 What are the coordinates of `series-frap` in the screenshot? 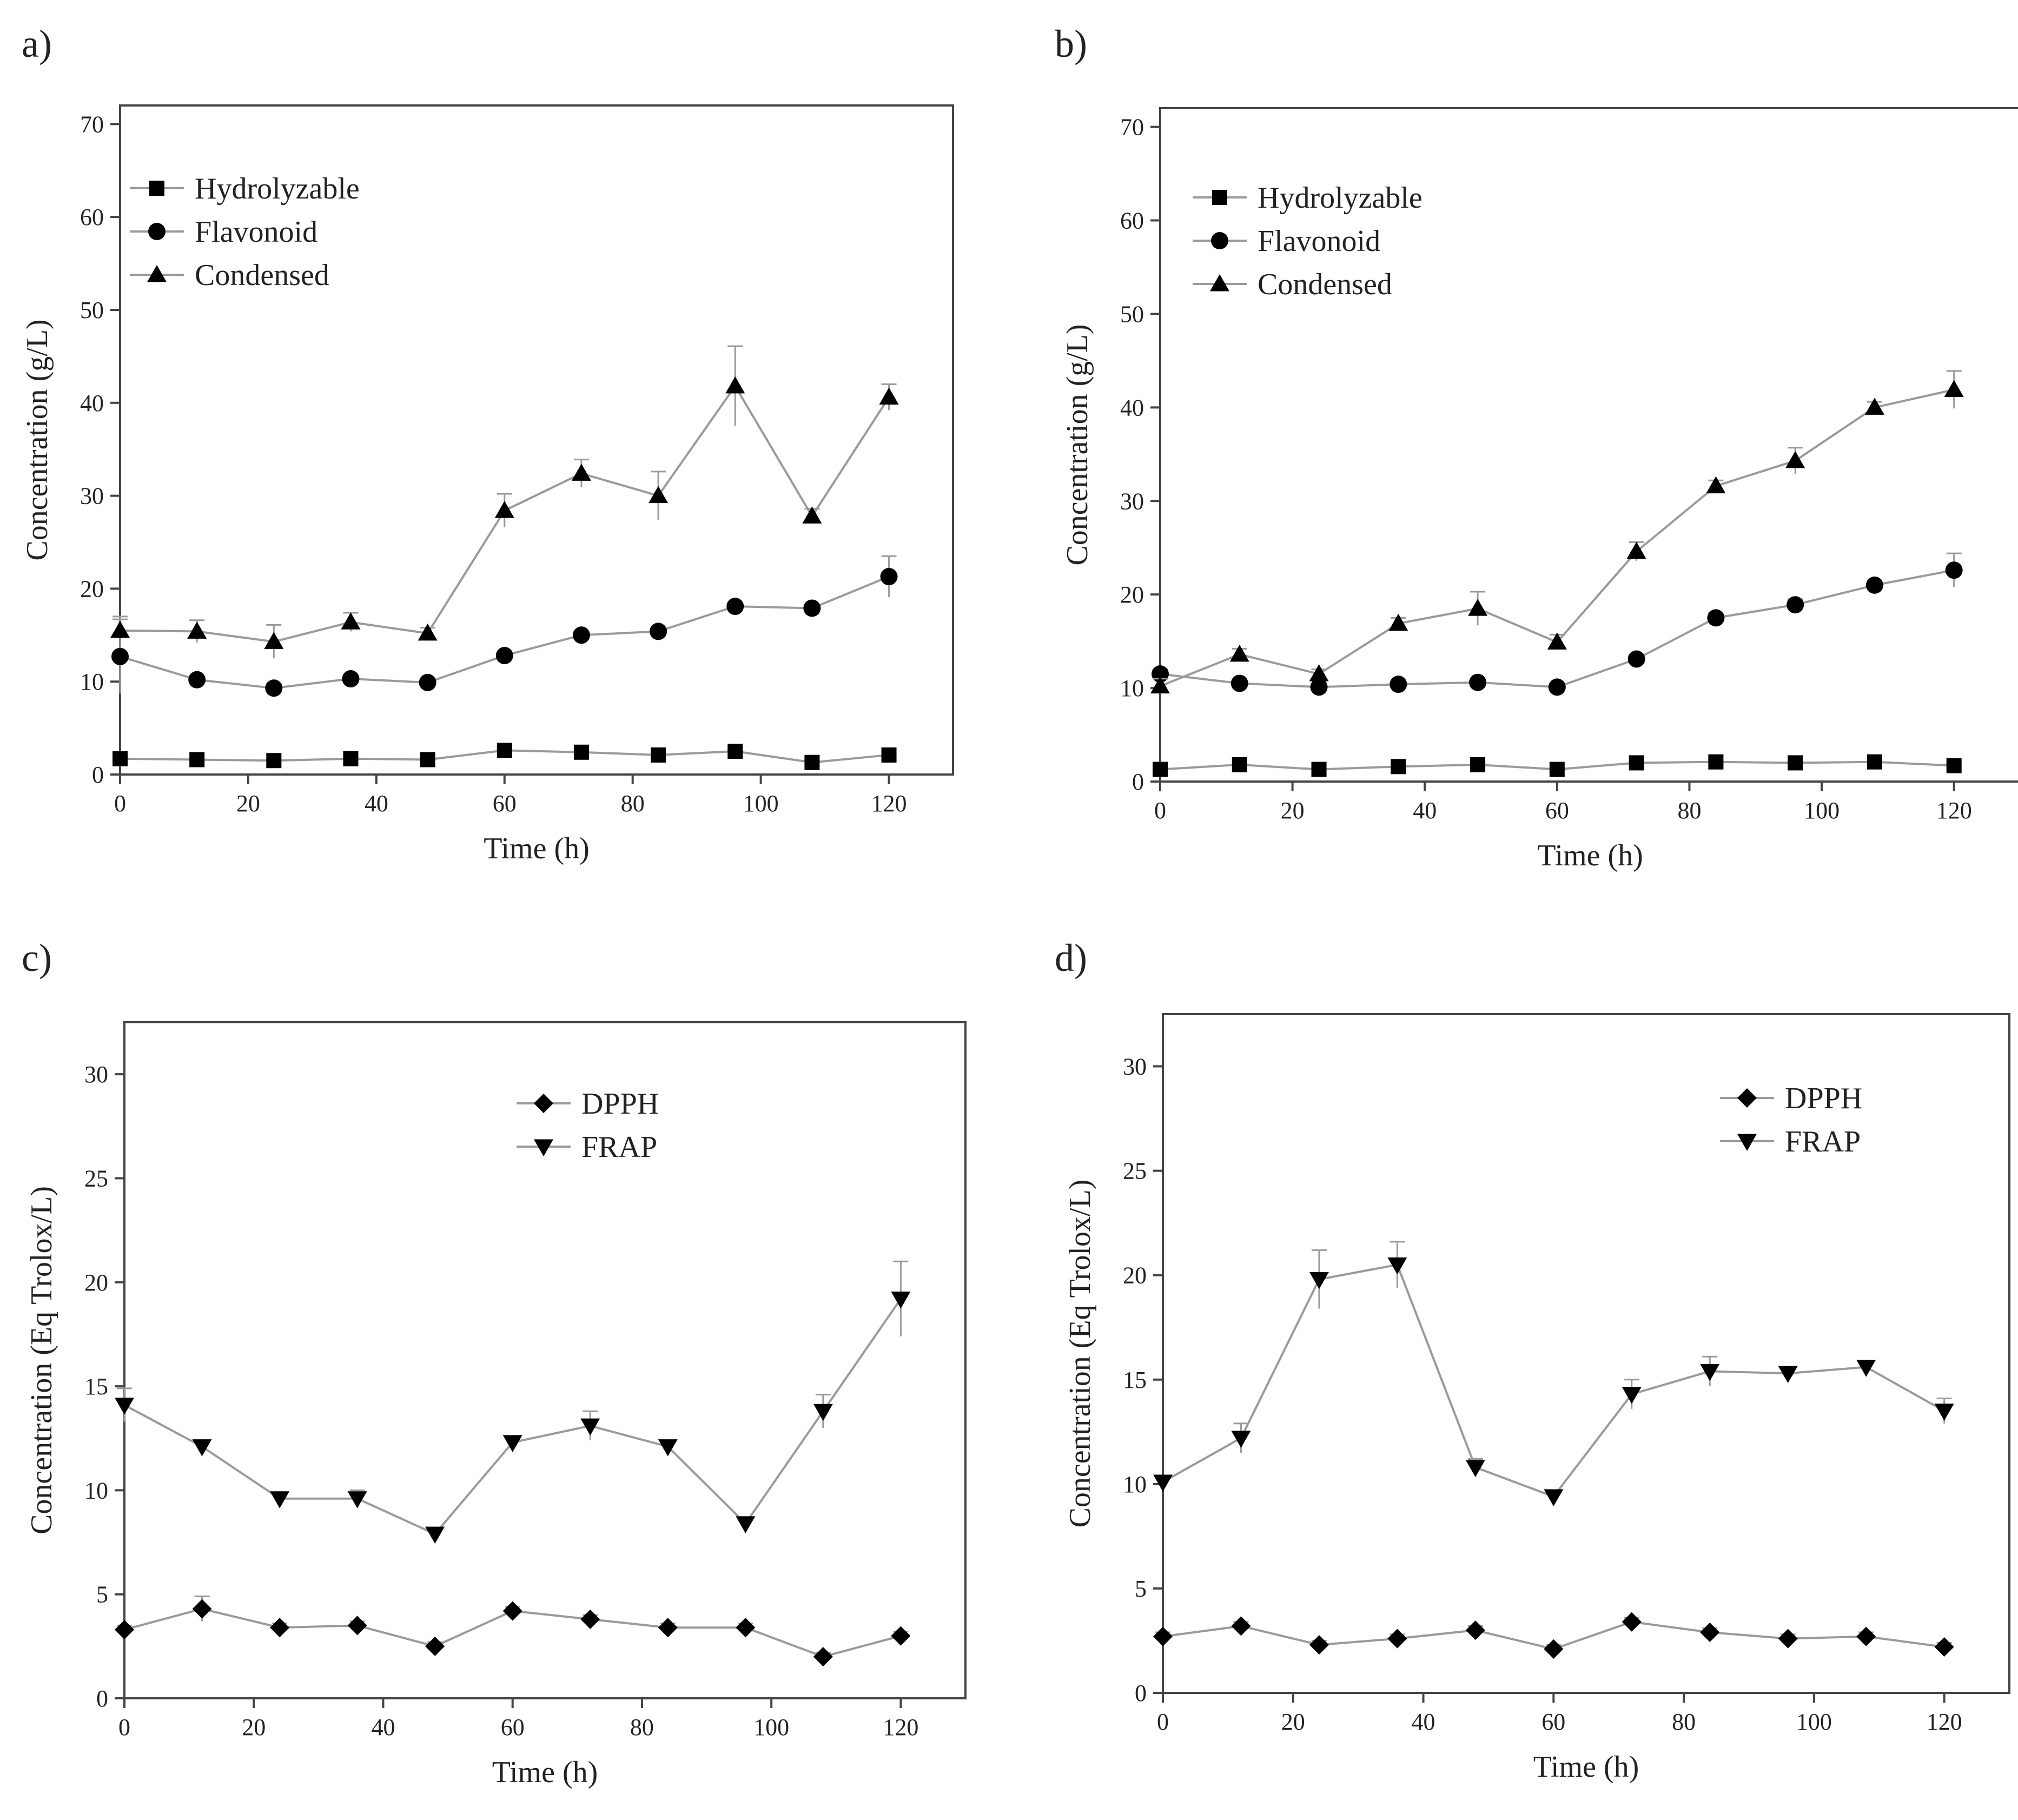 It's located at (513, 1402).